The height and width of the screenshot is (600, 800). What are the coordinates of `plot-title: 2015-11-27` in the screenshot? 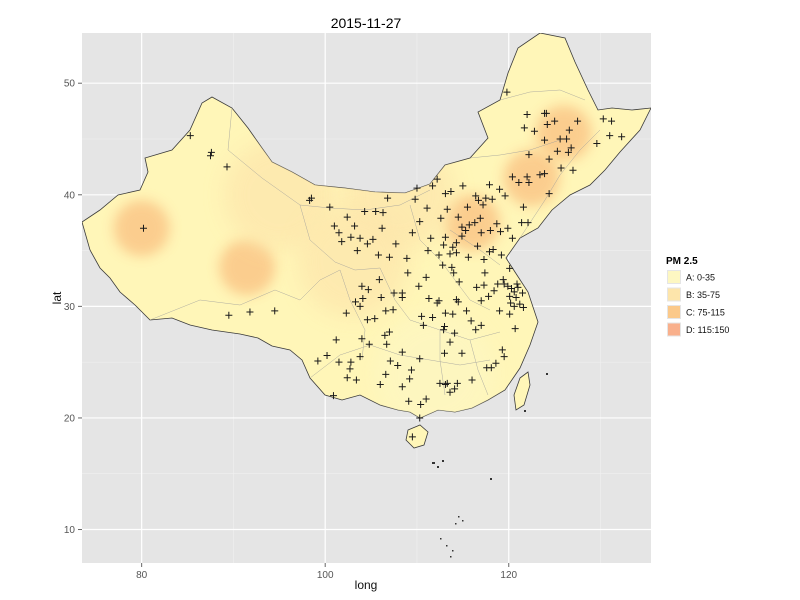 It's located at (366, 23).